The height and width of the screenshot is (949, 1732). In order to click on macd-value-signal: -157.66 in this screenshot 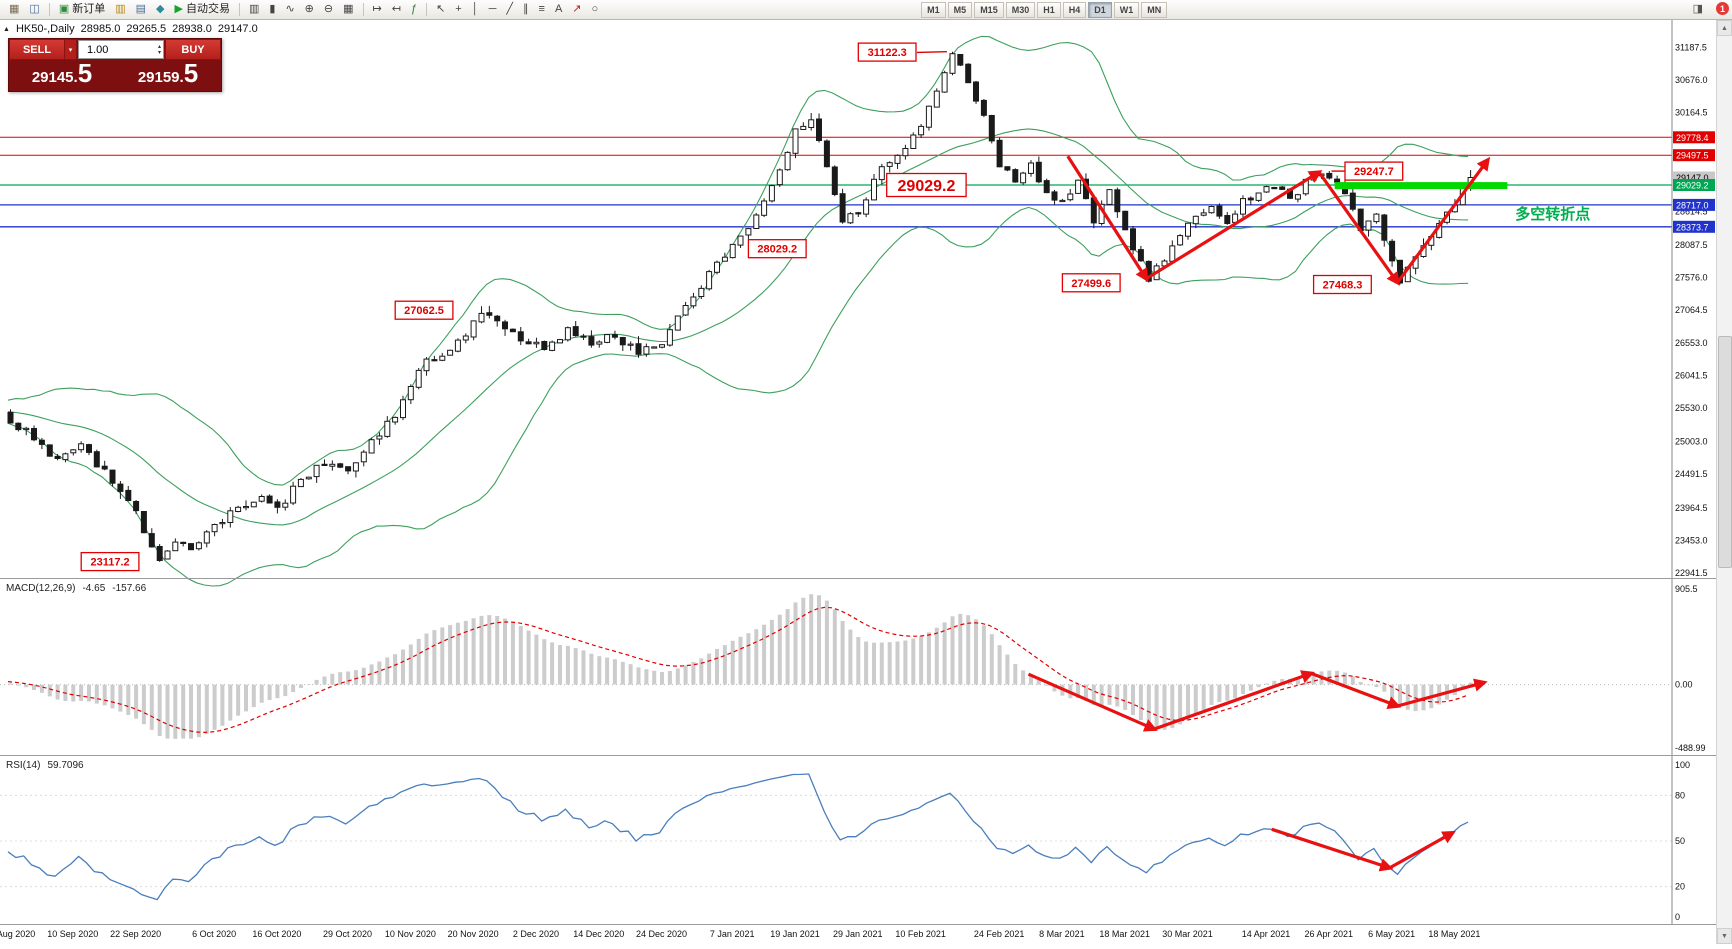, I will do `click(129, 588)`.